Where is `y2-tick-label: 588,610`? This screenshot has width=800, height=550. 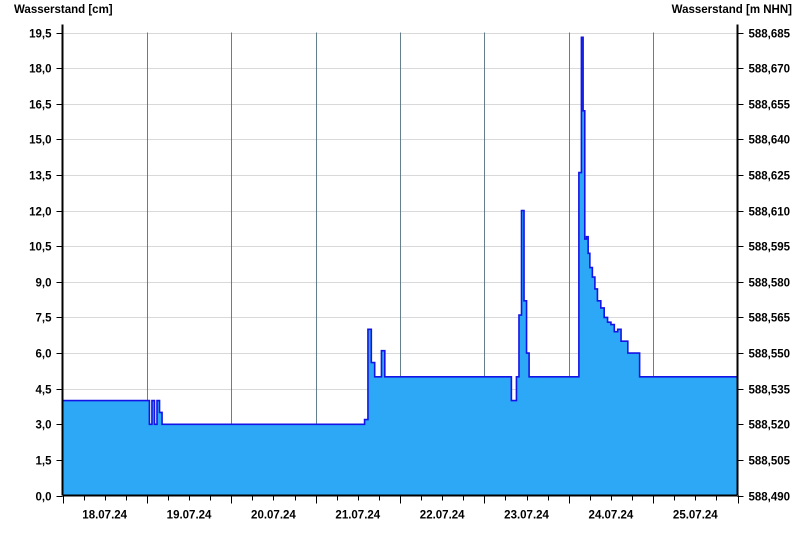 y2-tick-label: 588,610 is located at coordinates (770, 213).